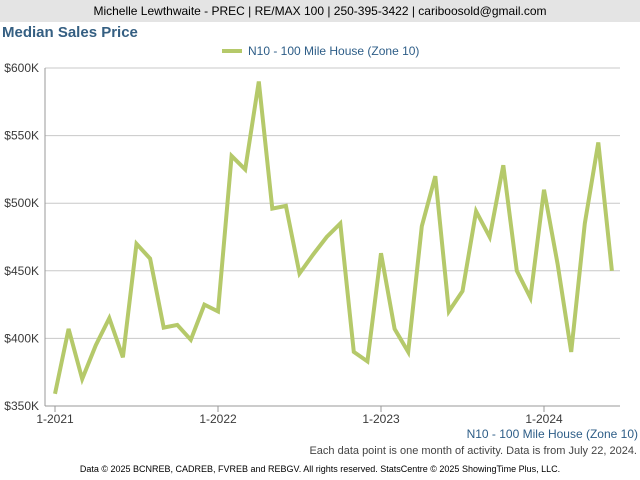  Describe the element at coordinates (21, 136) in the screenshot. I see `y-tick-label: $550K` at that location.